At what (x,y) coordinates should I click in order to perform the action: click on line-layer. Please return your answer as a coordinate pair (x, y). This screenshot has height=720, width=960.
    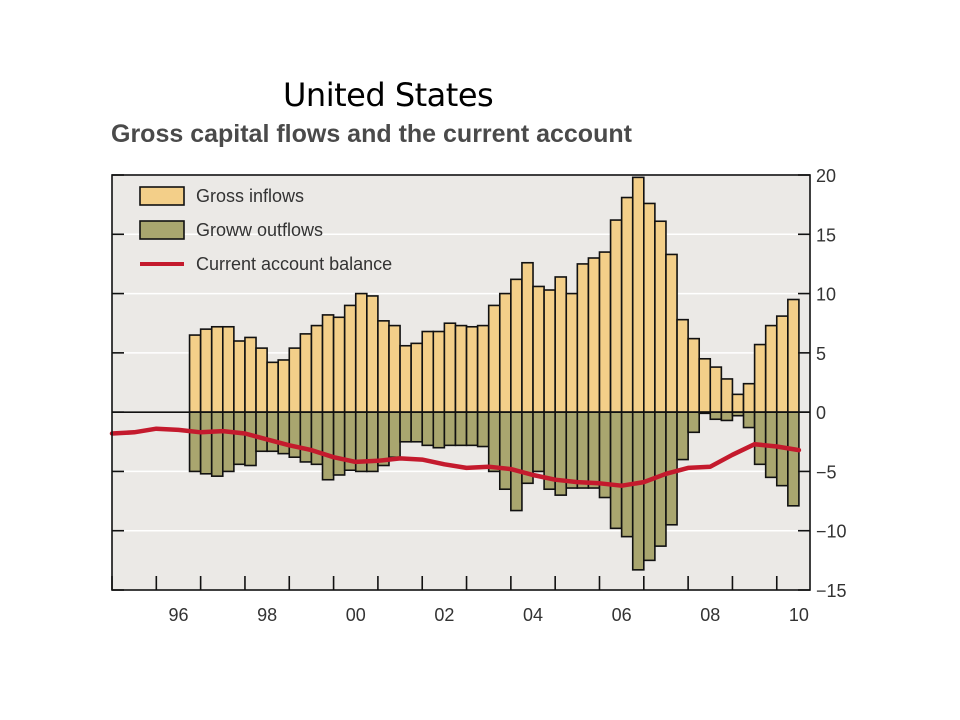
    Looking at the image, I should click on (455, 457).